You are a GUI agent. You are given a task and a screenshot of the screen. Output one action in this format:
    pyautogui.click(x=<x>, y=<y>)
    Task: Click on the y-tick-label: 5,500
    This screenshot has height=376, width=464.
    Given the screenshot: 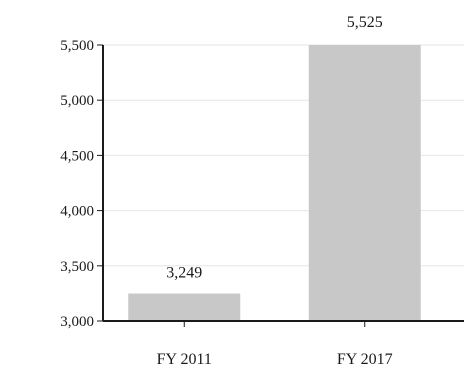 What is the action you would take?
    pyautogui.click(x=77, y=46)
    